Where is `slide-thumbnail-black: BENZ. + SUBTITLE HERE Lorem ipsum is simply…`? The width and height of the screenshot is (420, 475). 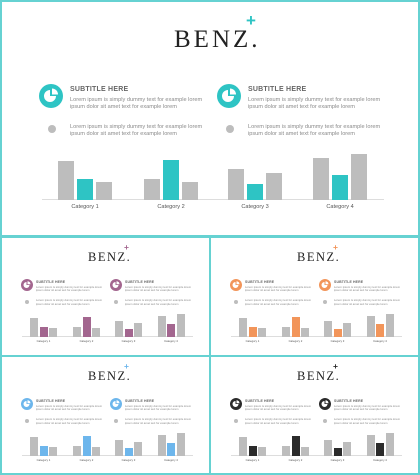
slide-thumbnail-black: BENZ. + SUBTITLE HERE Lorem ipsum is simply… is located at coordinates (314, 415).